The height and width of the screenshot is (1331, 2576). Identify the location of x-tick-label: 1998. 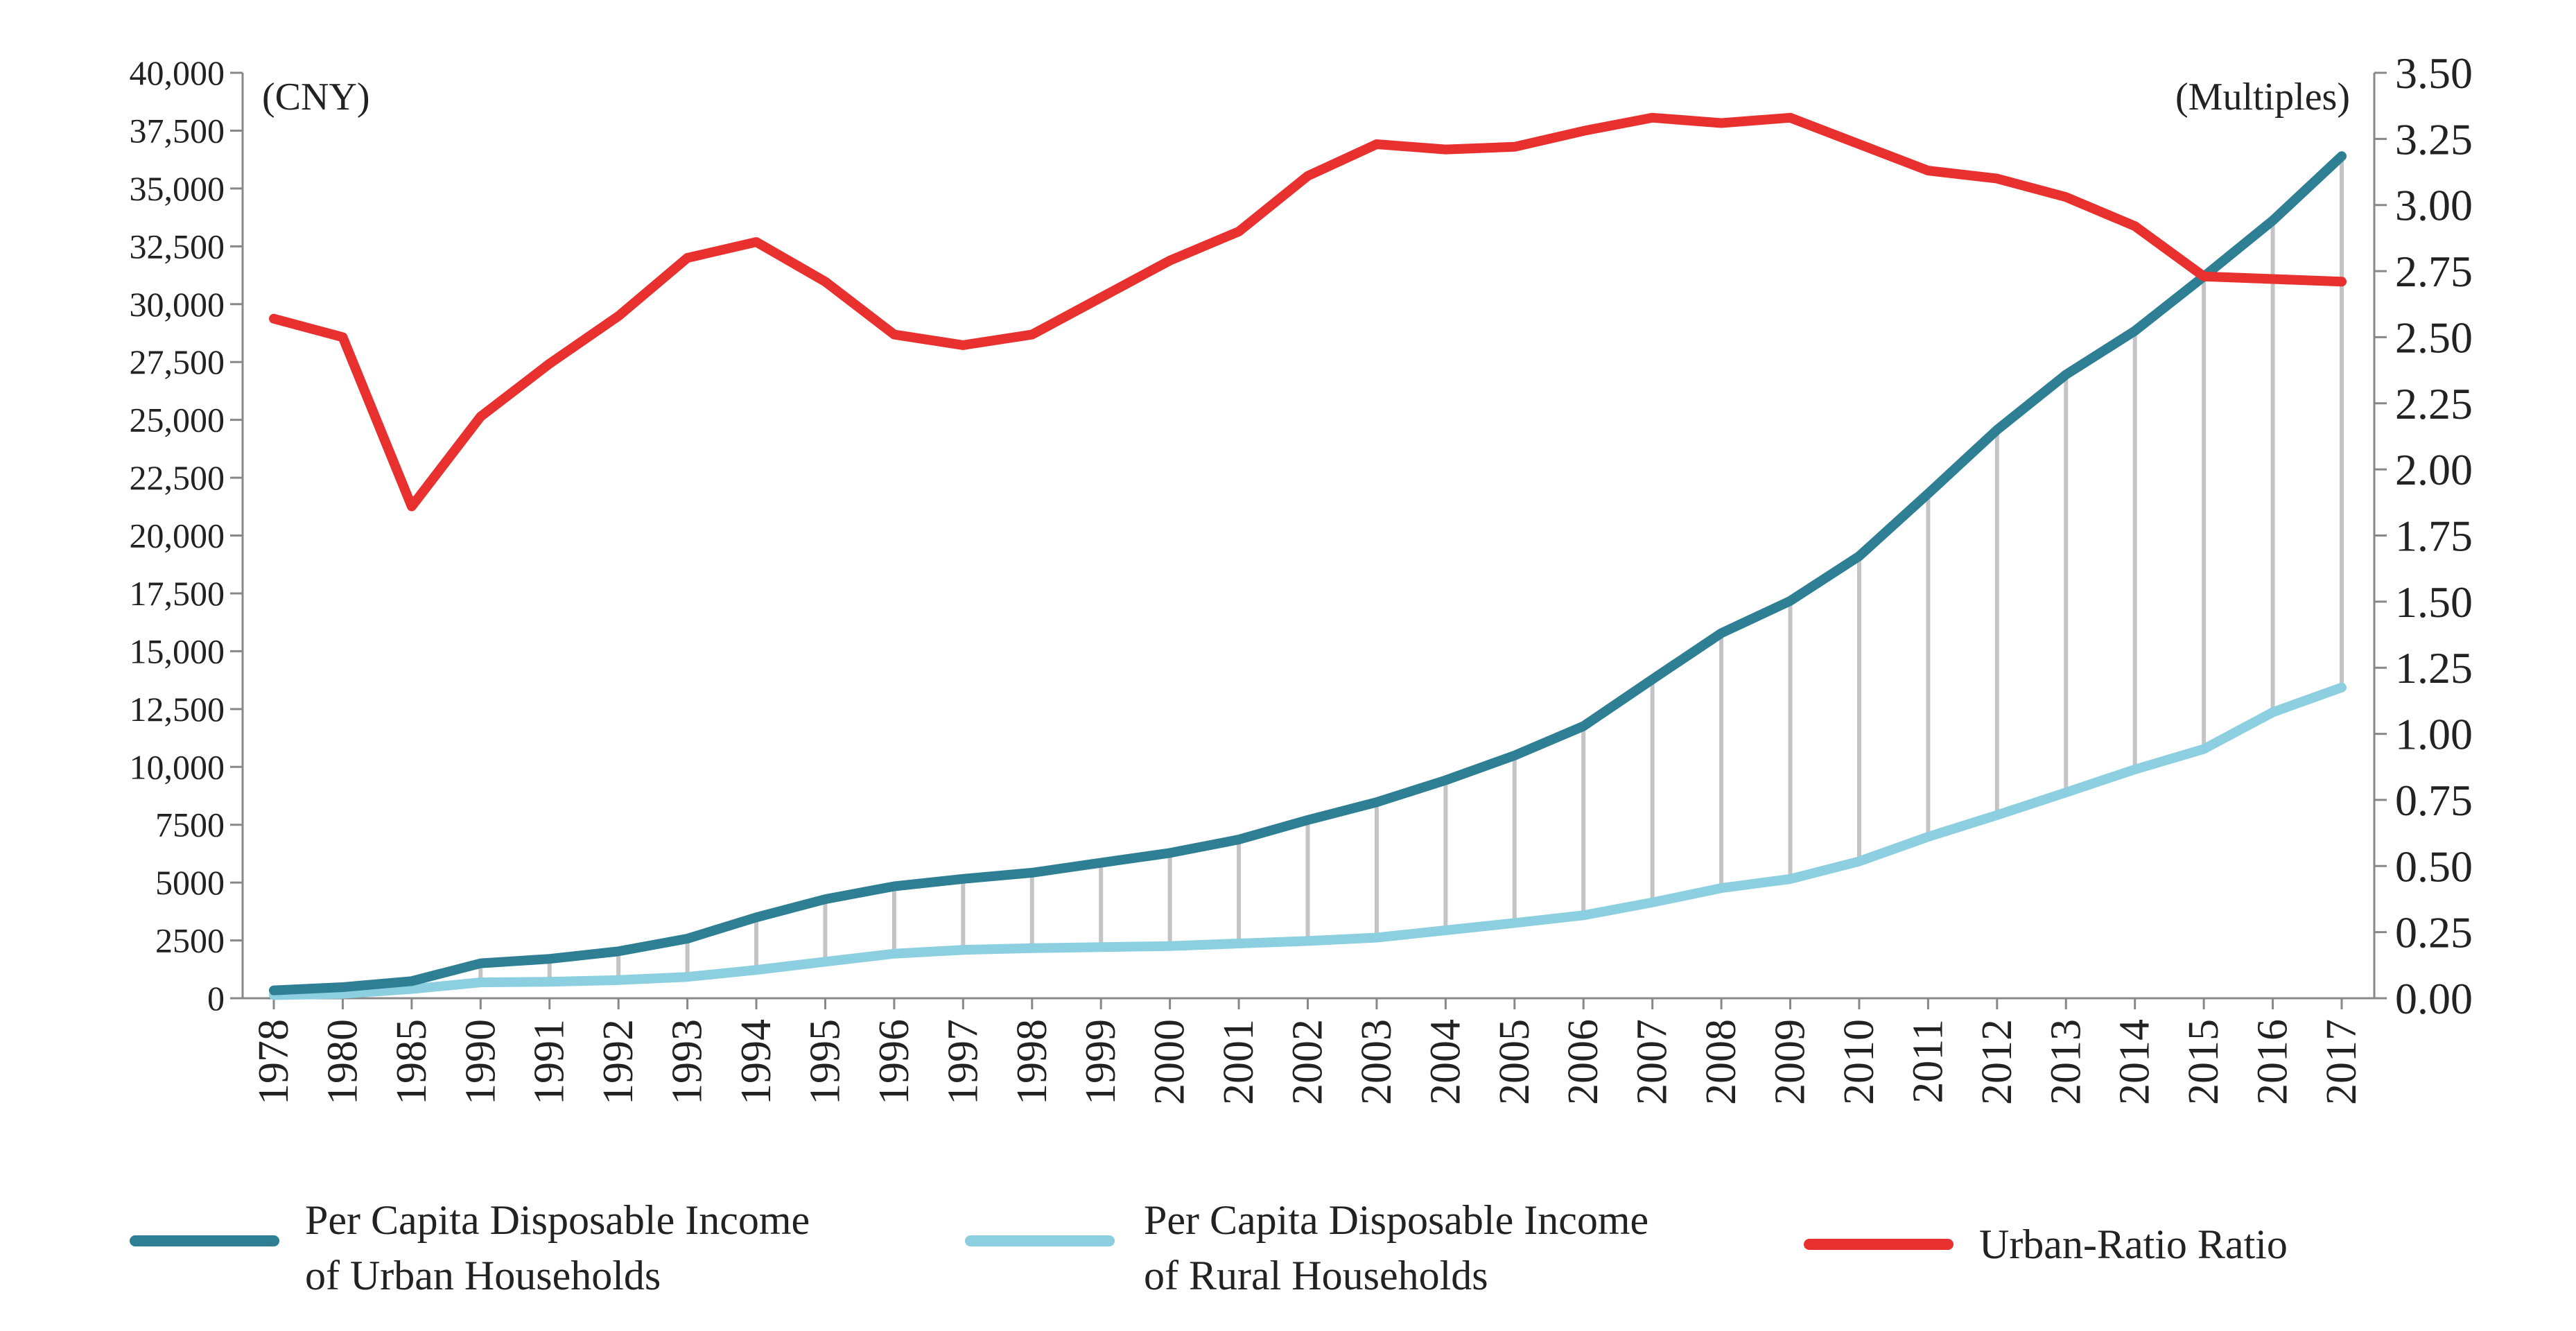
(1032, 1062).